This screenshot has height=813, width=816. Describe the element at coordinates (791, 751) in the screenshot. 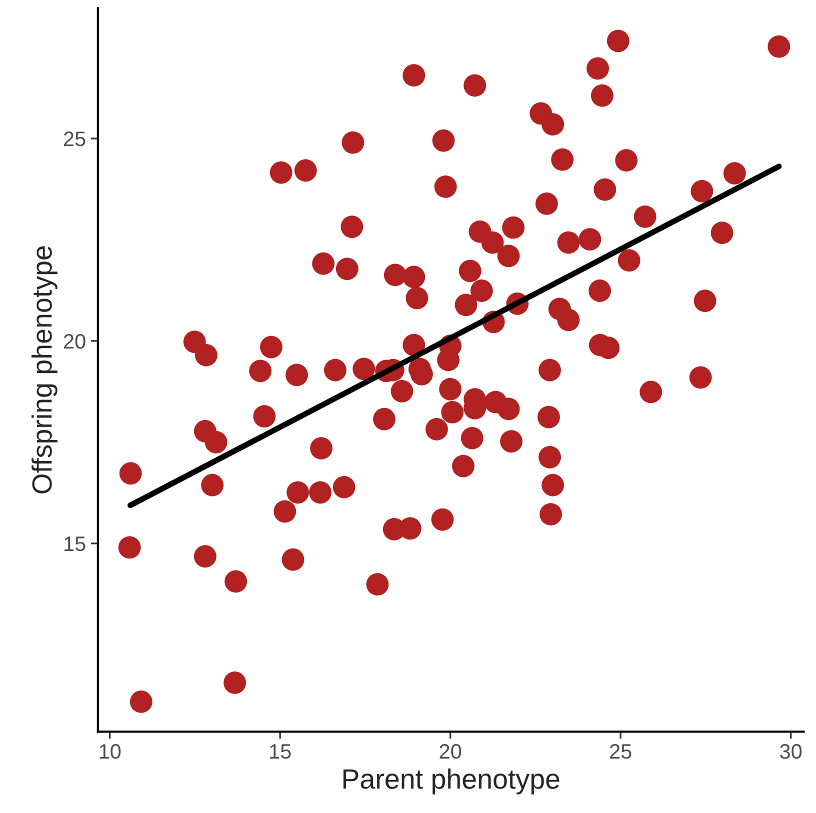

I see `x-tick-label: 30` at that location.